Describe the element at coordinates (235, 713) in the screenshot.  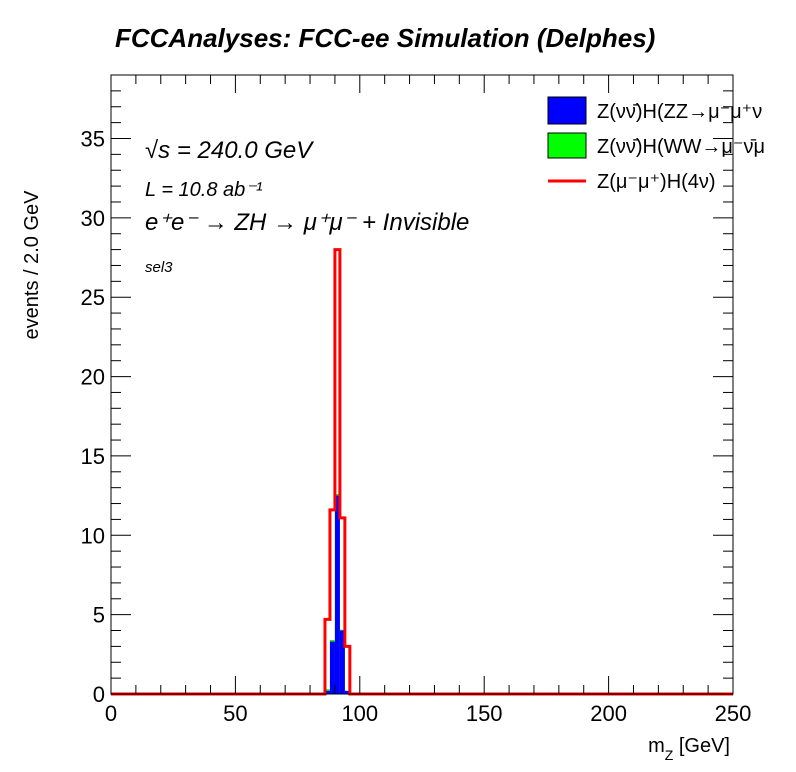
I see `x-tick-label: 50` at that location.